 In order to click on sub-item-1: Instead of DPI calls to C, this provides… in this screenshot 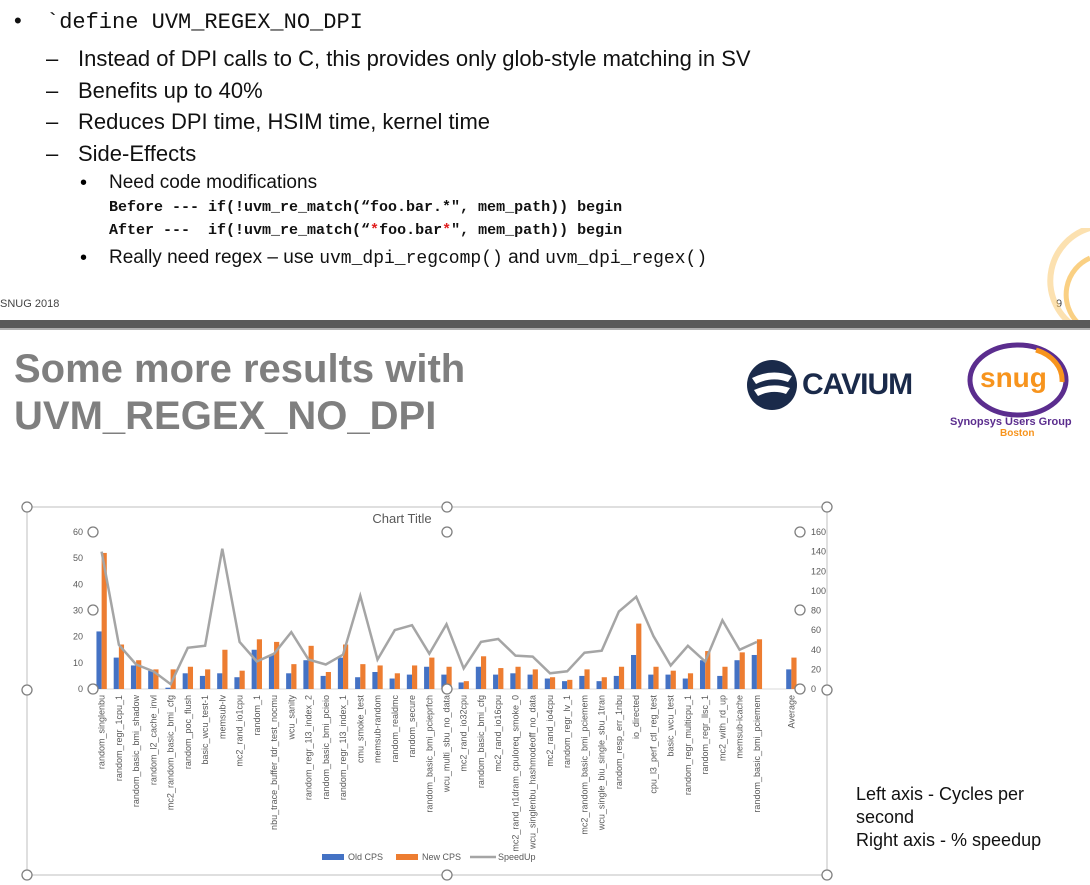, I will do `click(414, 58)`.